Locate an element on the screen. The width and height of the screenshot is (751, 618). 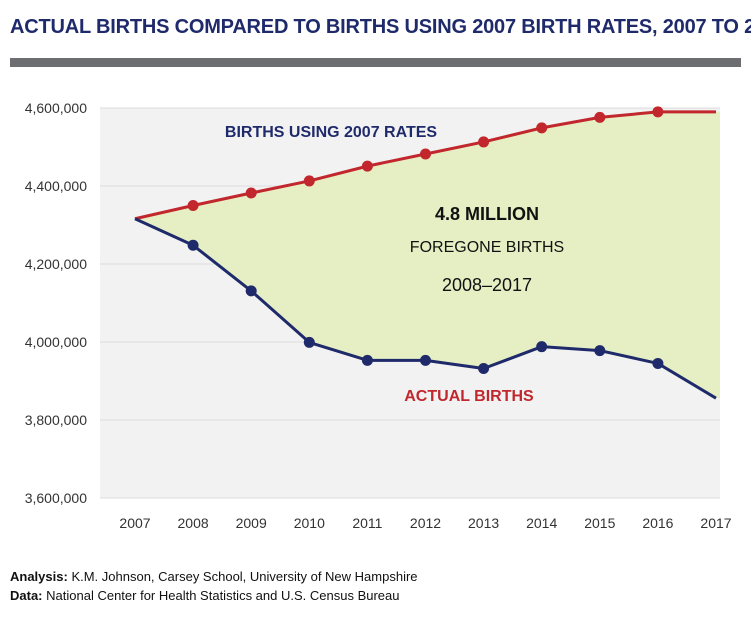
x-tick-label: 2017 is located at coordinates (715, 523).